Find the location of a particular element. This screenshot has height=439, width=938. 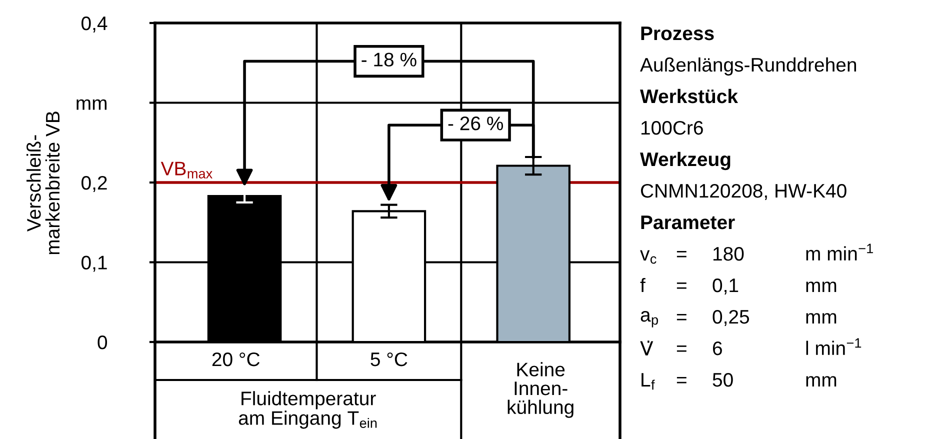

text: 0,1 is located at coordinates (725, 286).